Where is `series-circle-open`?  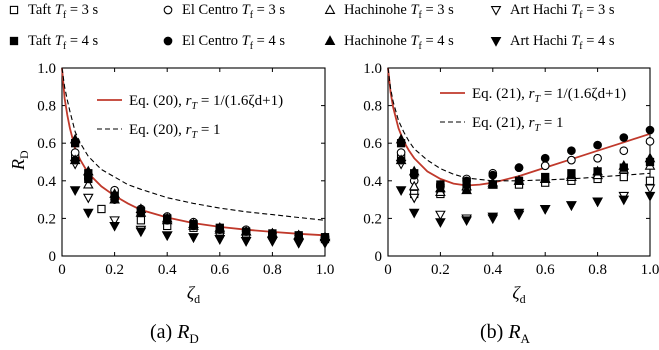
series-circle-open is located at coordinates (200, 195).